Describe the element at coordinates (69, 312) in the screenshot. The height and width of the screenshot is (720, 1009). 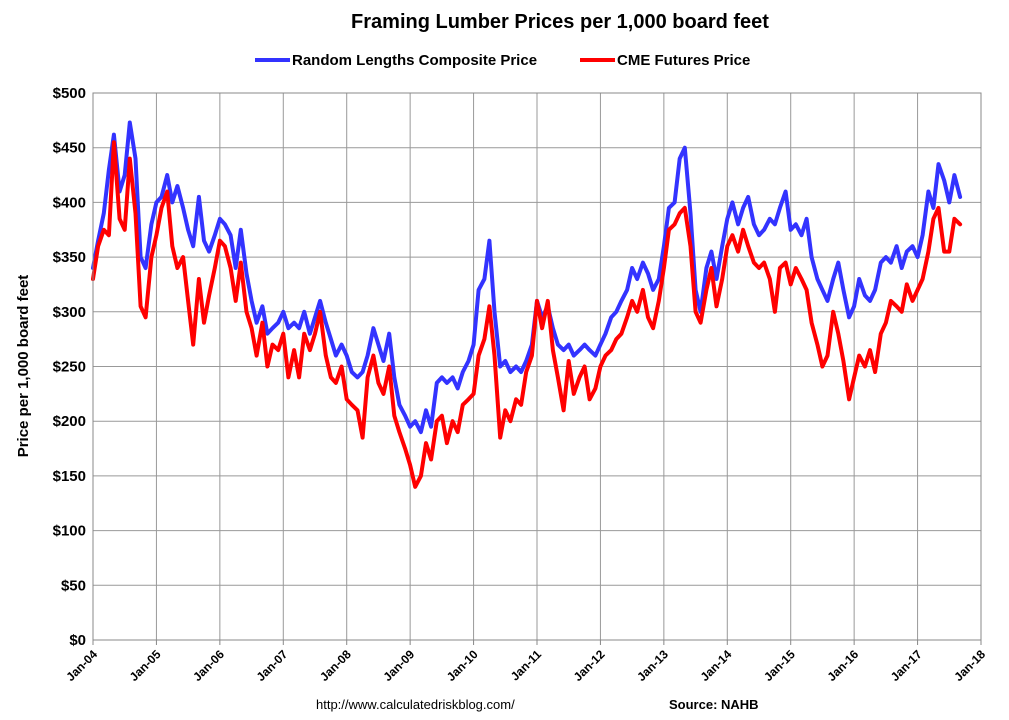
I see `y-tick-label: $300` at that location.